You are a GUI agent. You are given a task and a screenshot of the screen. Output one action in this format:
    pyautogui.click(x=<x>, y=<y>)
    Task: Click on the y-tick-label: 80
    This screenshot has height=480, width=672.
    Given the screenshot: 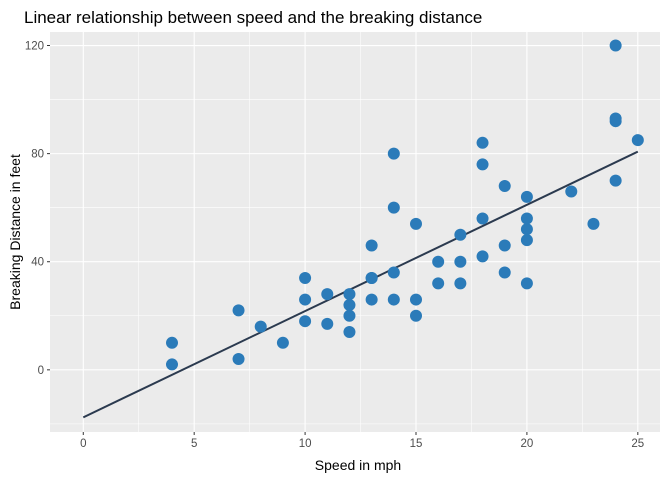 What is the action you would take?
    pyautogui.click(x=37, y=155)
    